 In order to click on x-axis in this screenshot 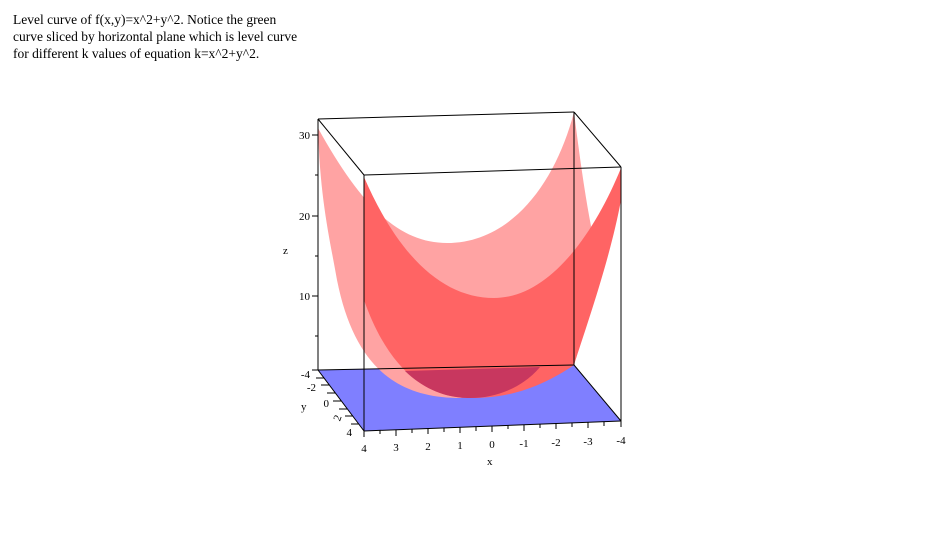, I will do `click(492, 429)`.